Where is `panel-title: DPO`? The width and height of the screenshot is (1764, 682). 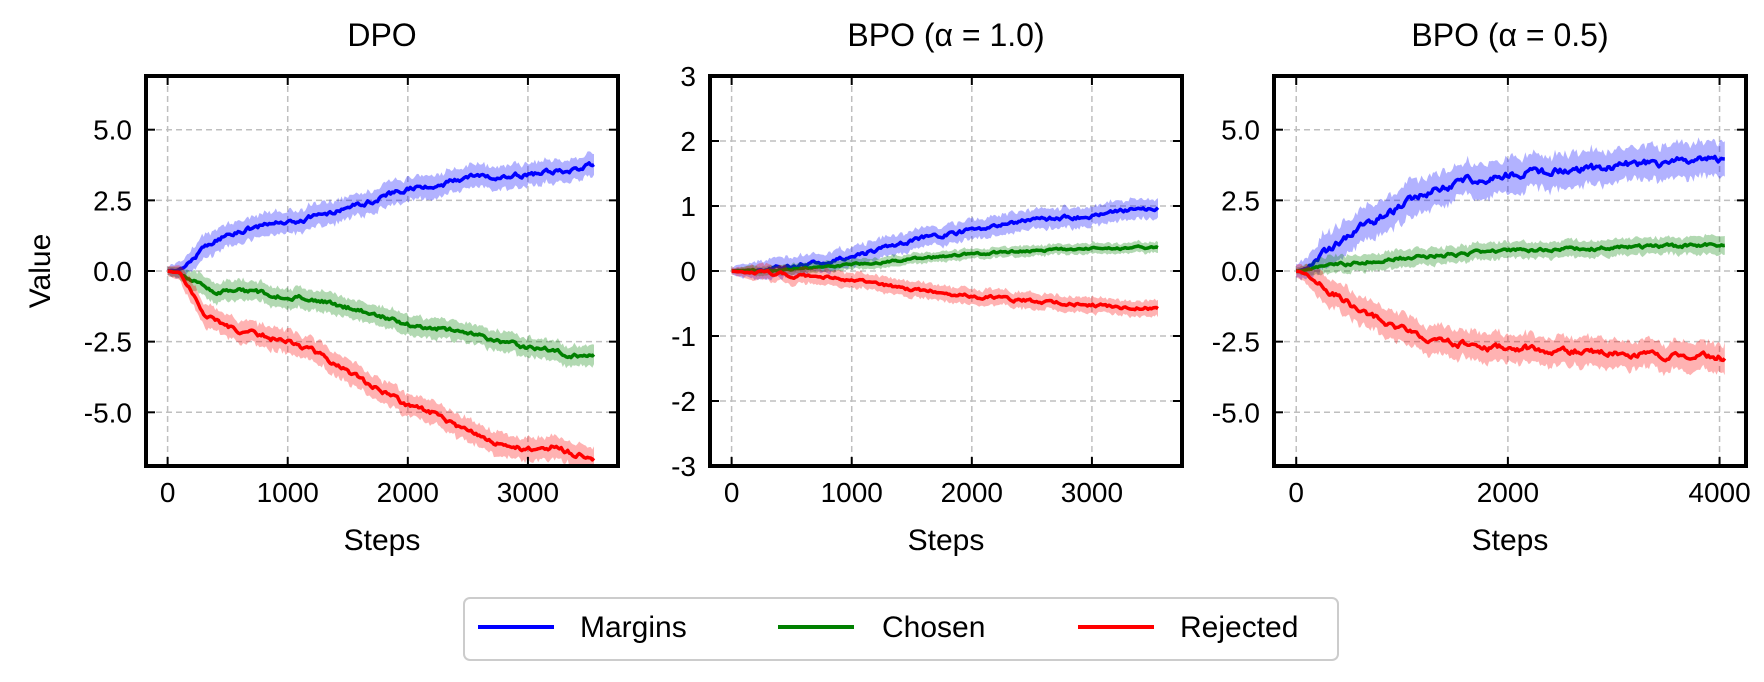 panel-title: DPO is located at coordinates (381, 35).